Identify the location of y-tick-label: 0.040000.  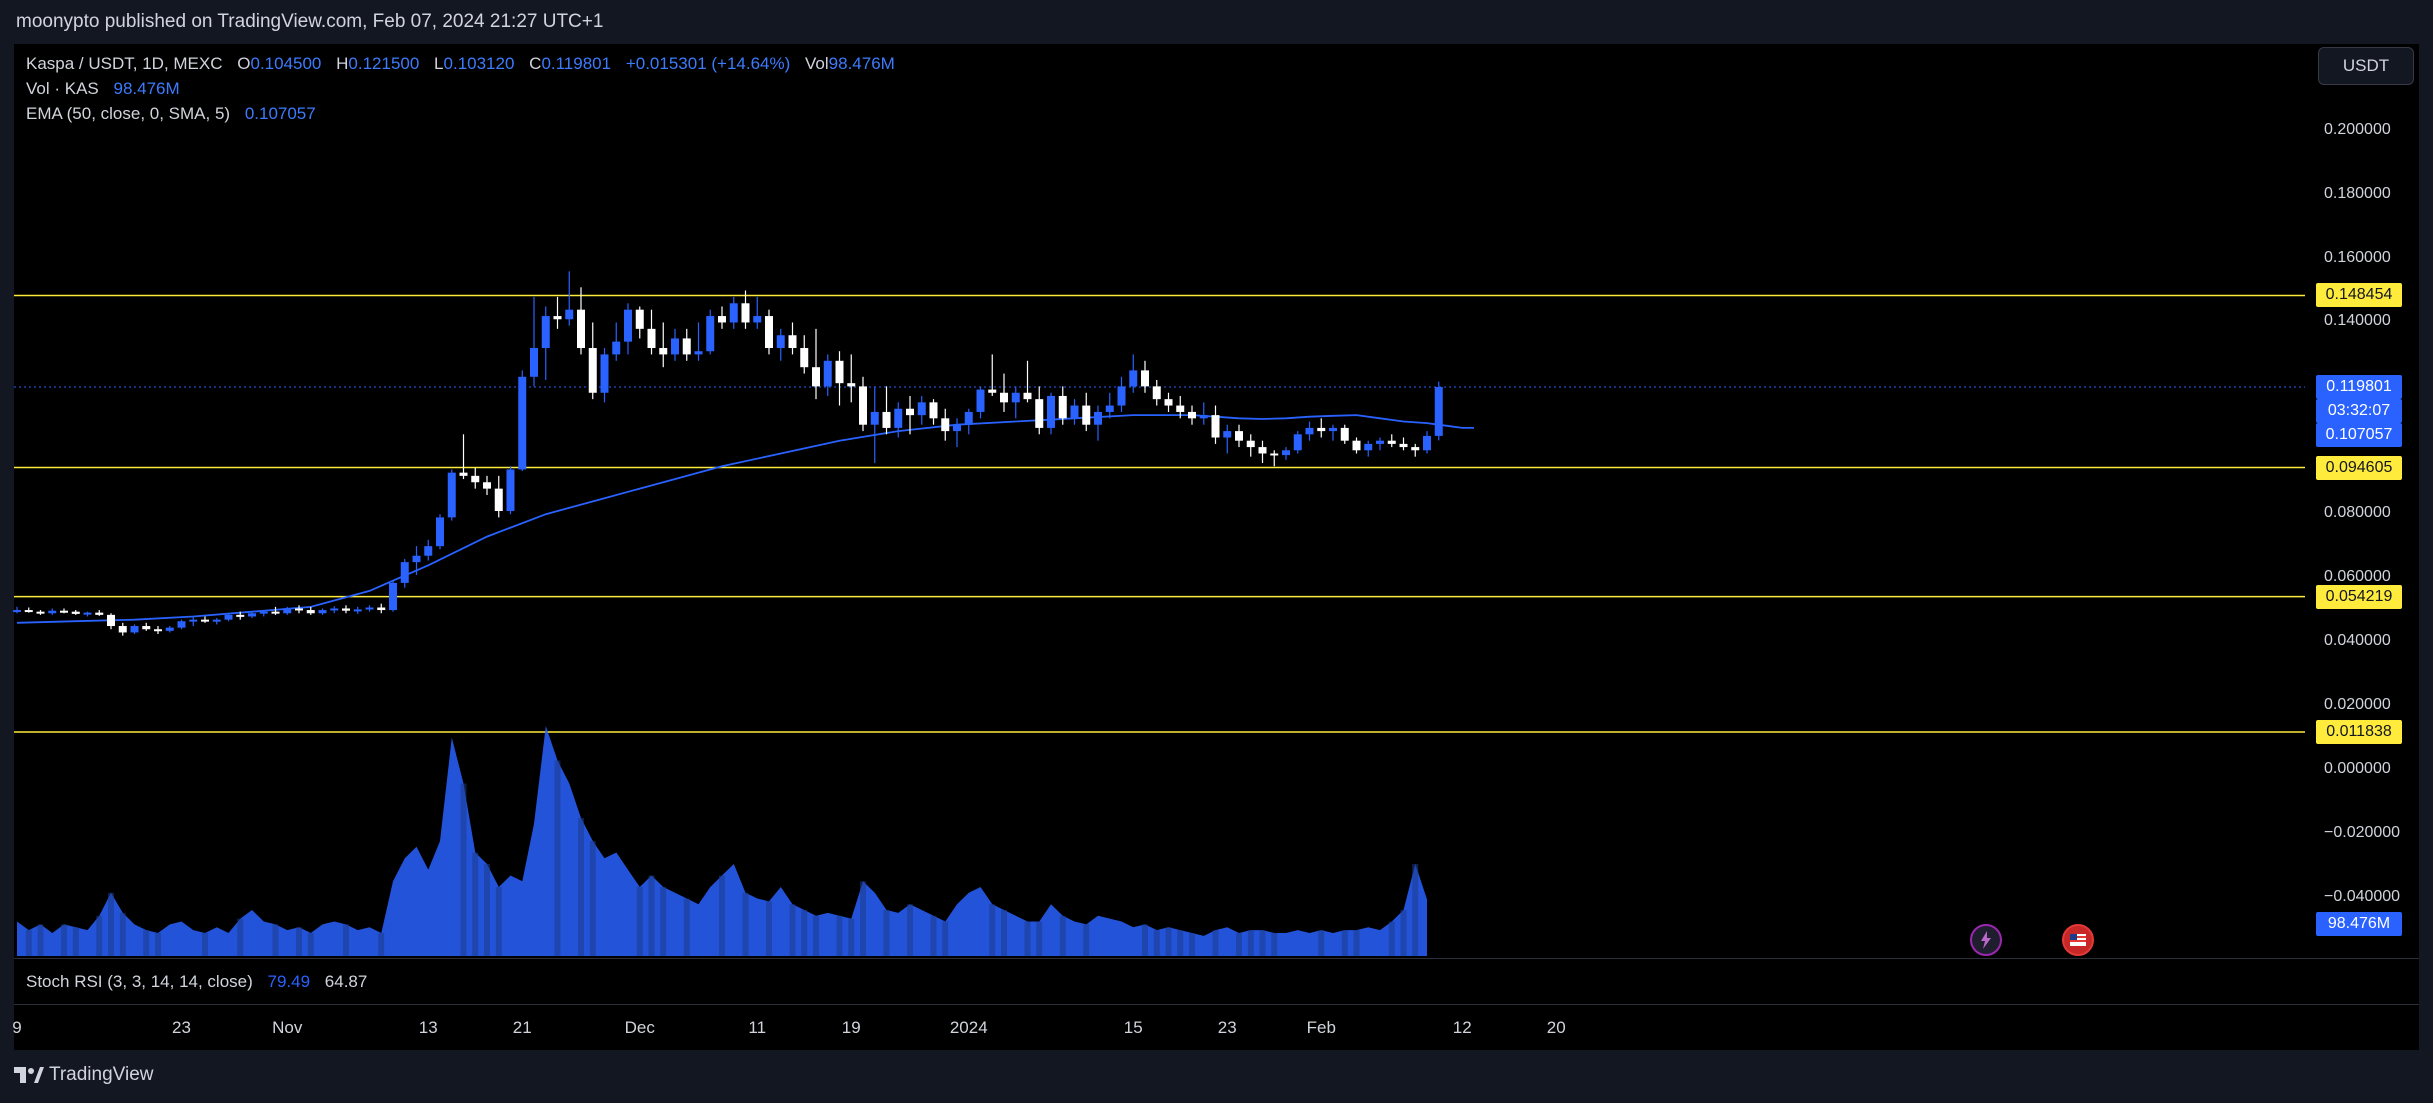
(2357, 641).